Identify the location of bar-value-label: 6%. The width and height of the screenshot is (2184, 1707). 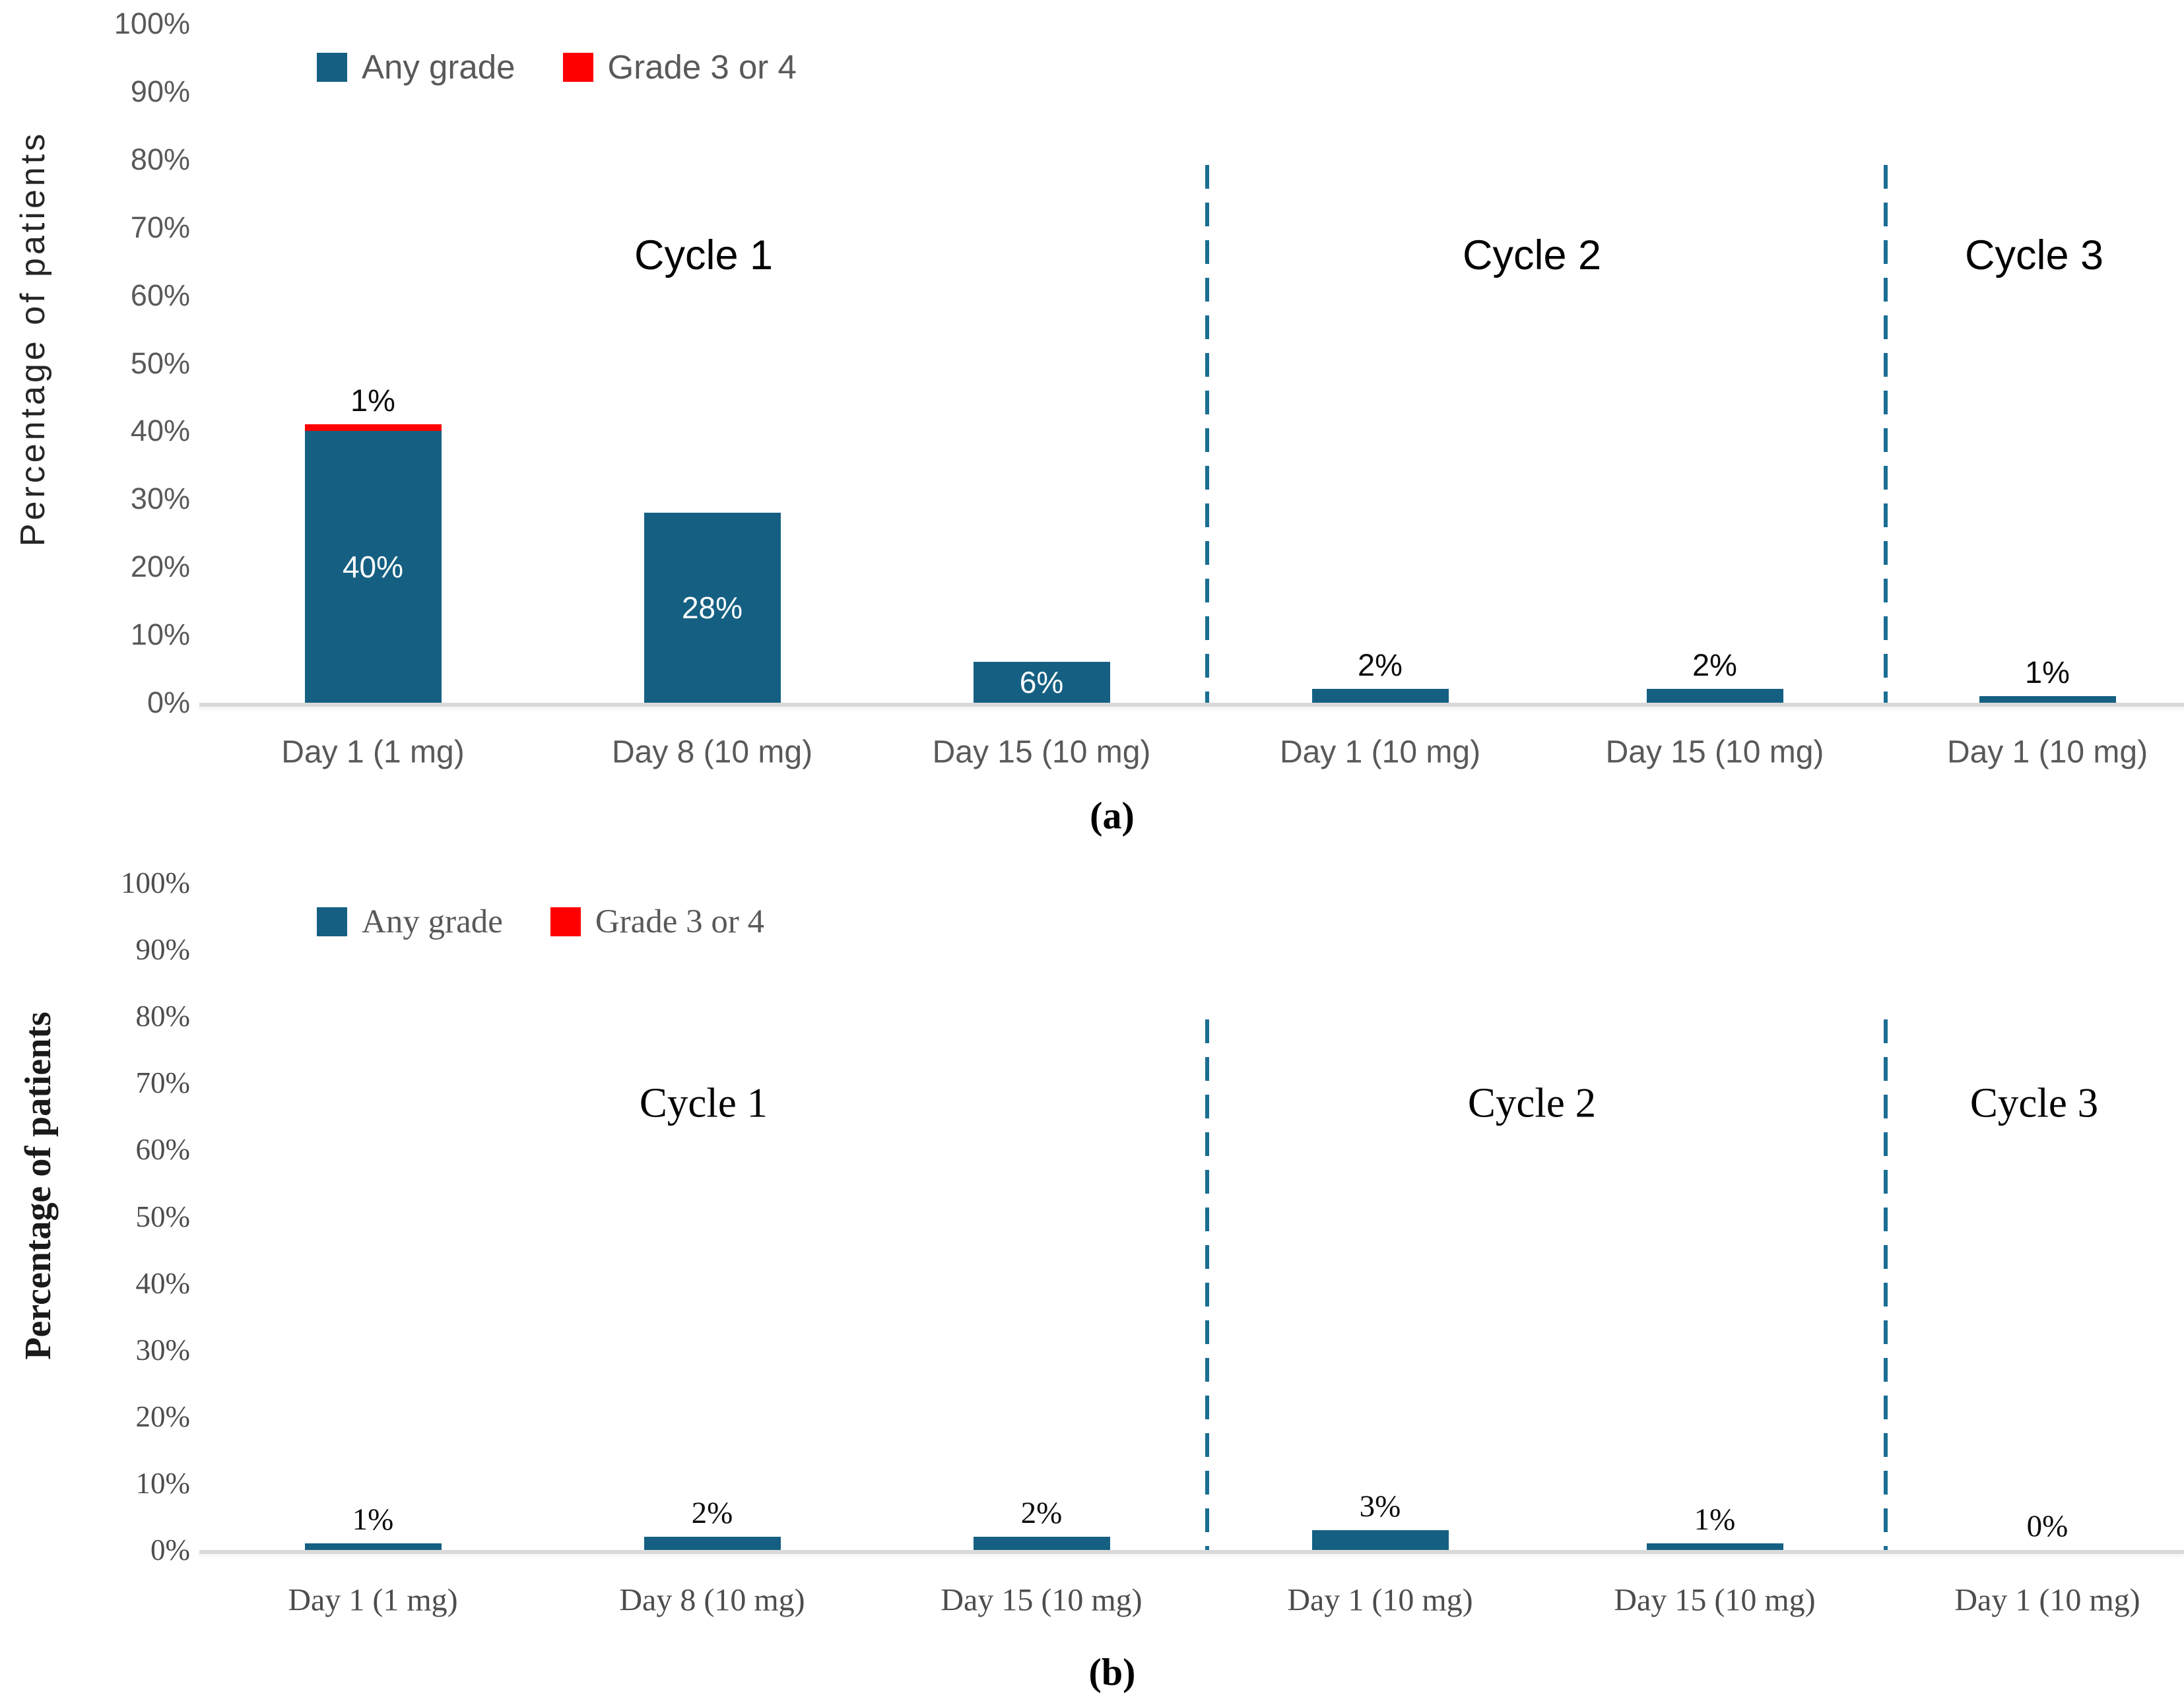
(1041, 682).